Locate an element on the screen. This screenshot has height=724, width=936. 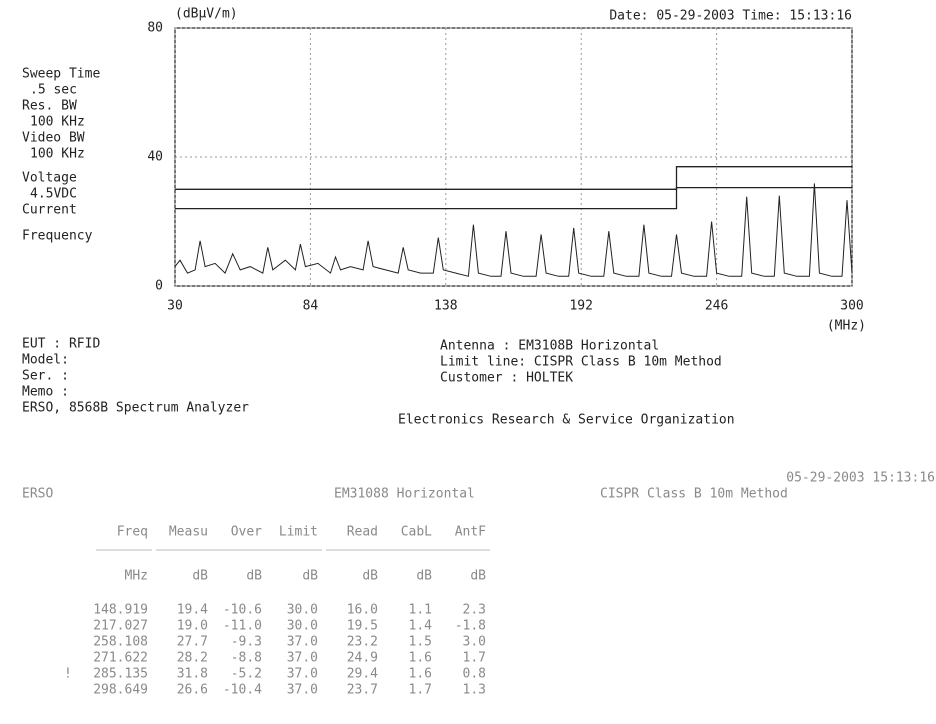
table-cell: 3.0 is located at coordinates (474, 642).